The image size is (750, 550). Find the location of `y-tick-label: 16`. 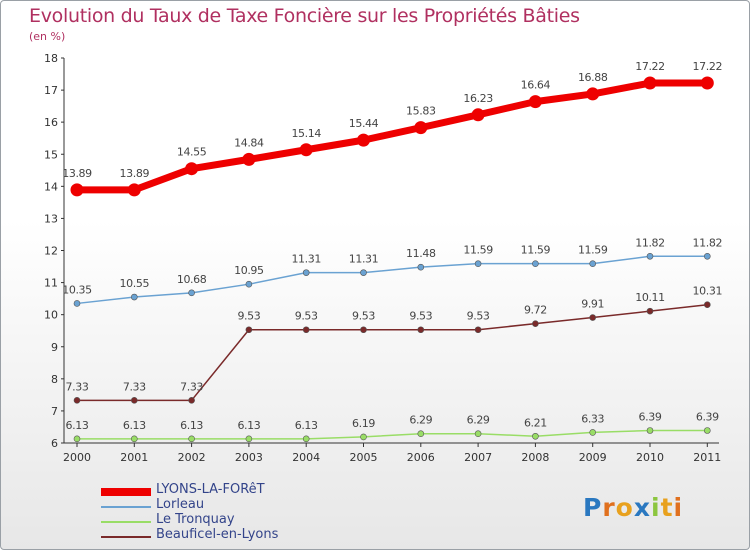

y-tick-label: 16 is located at coordinates (51, 122).